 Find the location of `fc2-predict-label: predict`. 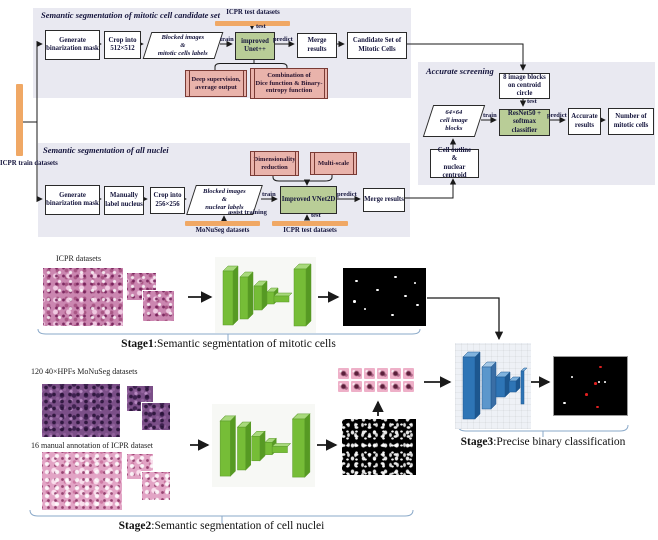

fc2-predict-label: predict is located at coordinates (347, 194).